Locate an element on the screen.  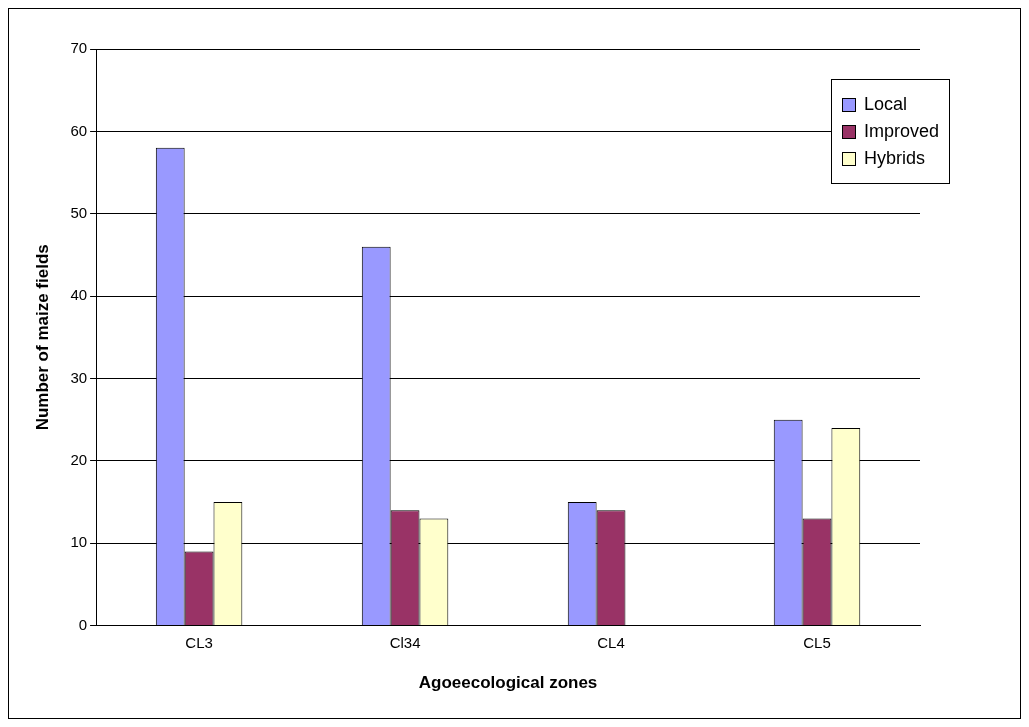
y-tick-label: 0 is located at coordinates (83, 624).